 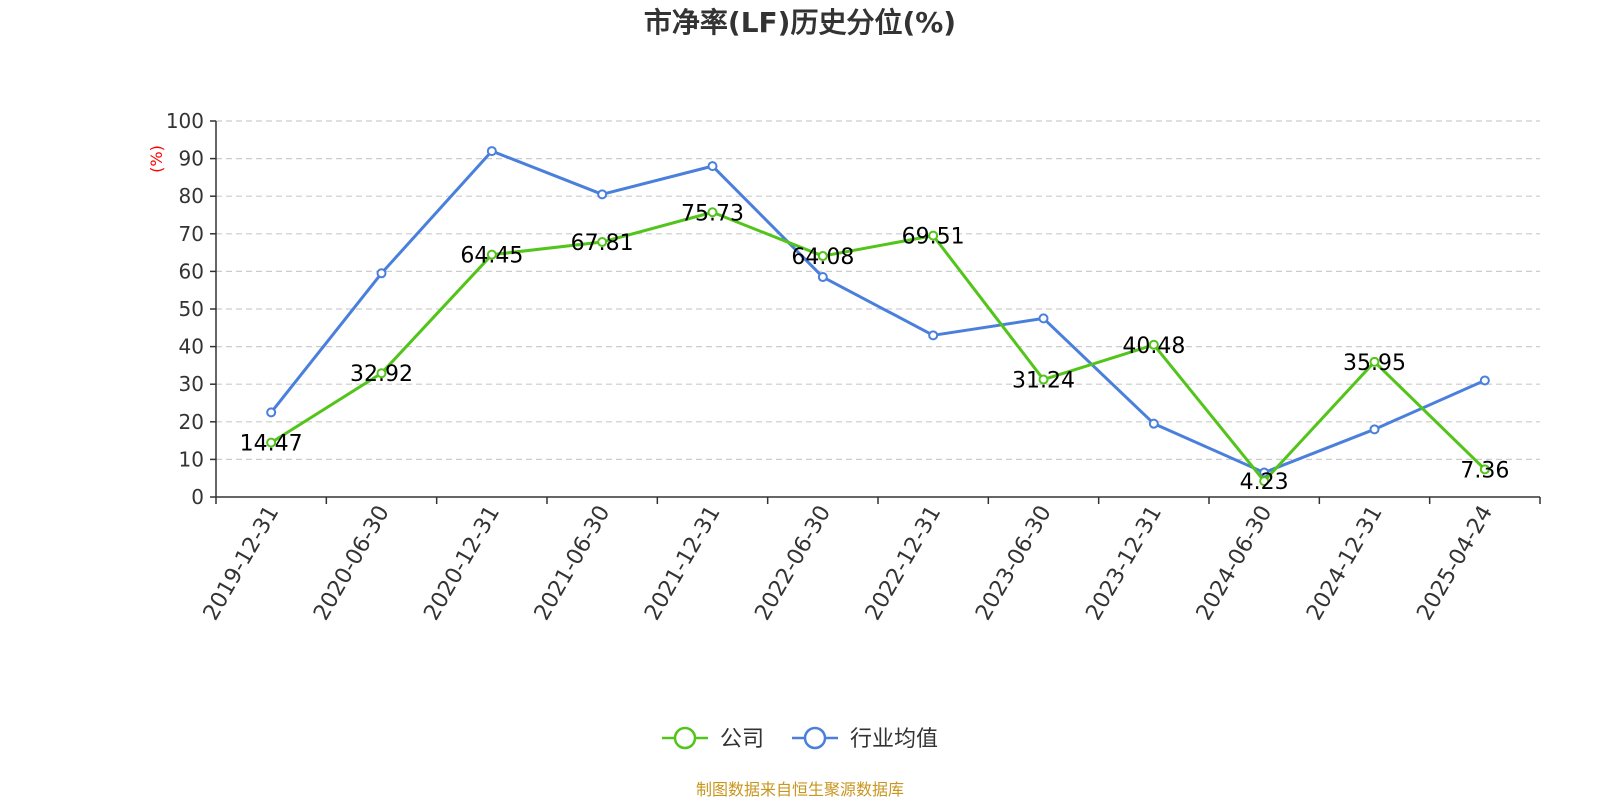 I want to click on chart-title: 市净率(LF)历史分位(%), so click(x=800, y=22).